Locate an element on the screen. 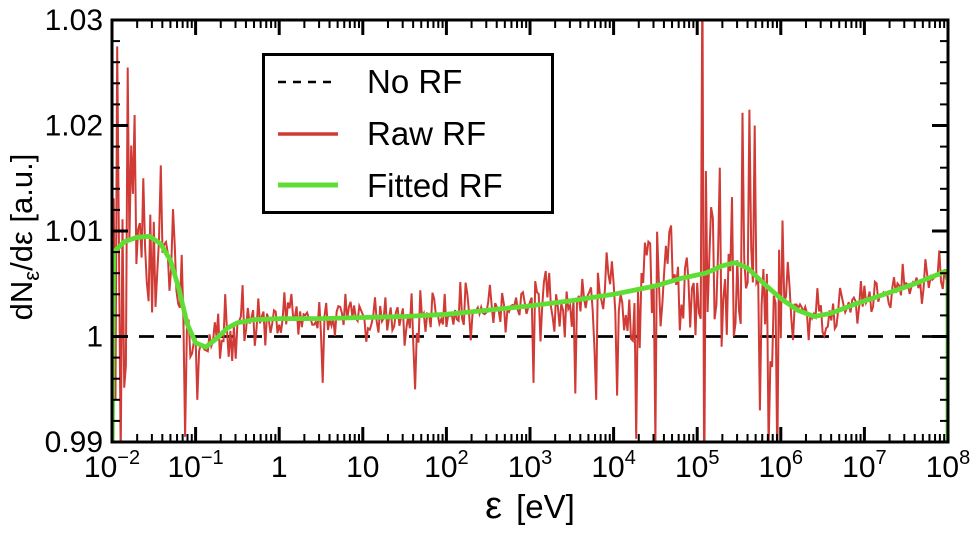  x-tick-label: 10 is located at coordinates (362, 467).